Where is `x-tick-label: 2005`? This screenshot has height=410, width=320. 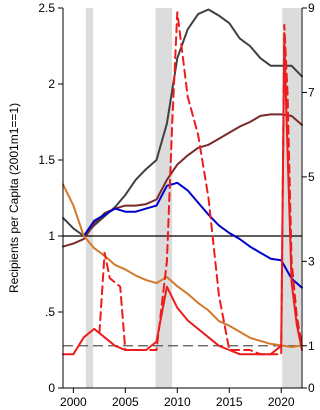 x-tick-label: 2005 is located at coordinates (125, 402).